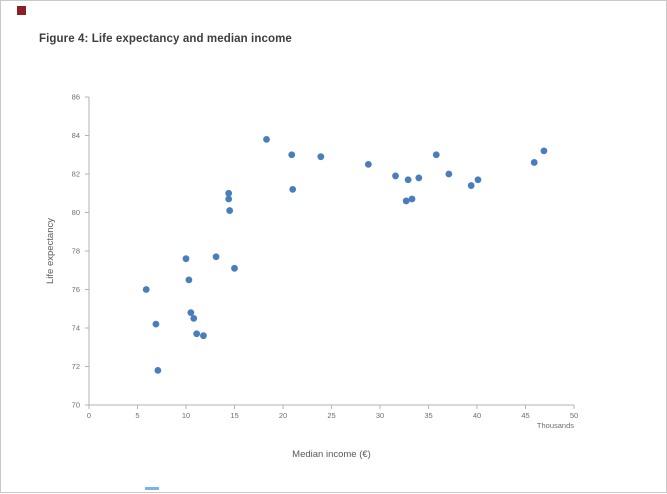 The image size is (667, 494). I want to click on y-tick-label: 76, so click(76, 289).